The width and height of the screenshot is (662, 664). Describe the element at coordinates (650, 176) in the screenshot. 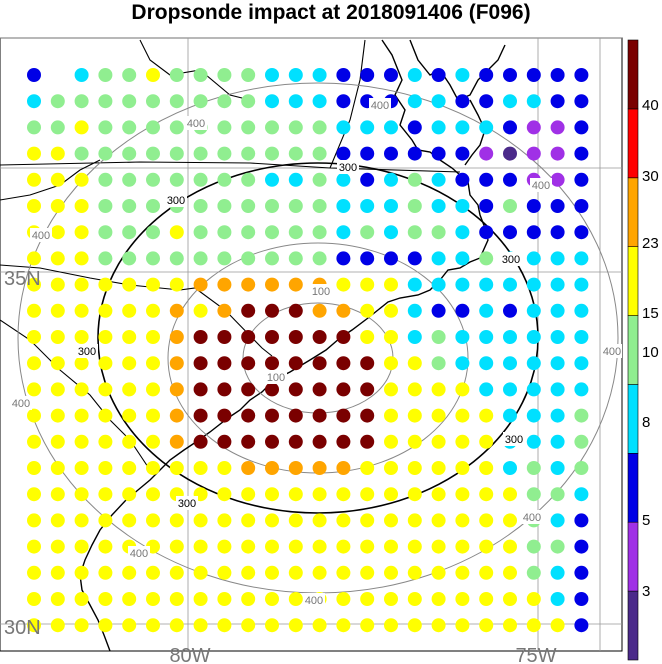

I see `colorbar-tick-label: 30` at that location.